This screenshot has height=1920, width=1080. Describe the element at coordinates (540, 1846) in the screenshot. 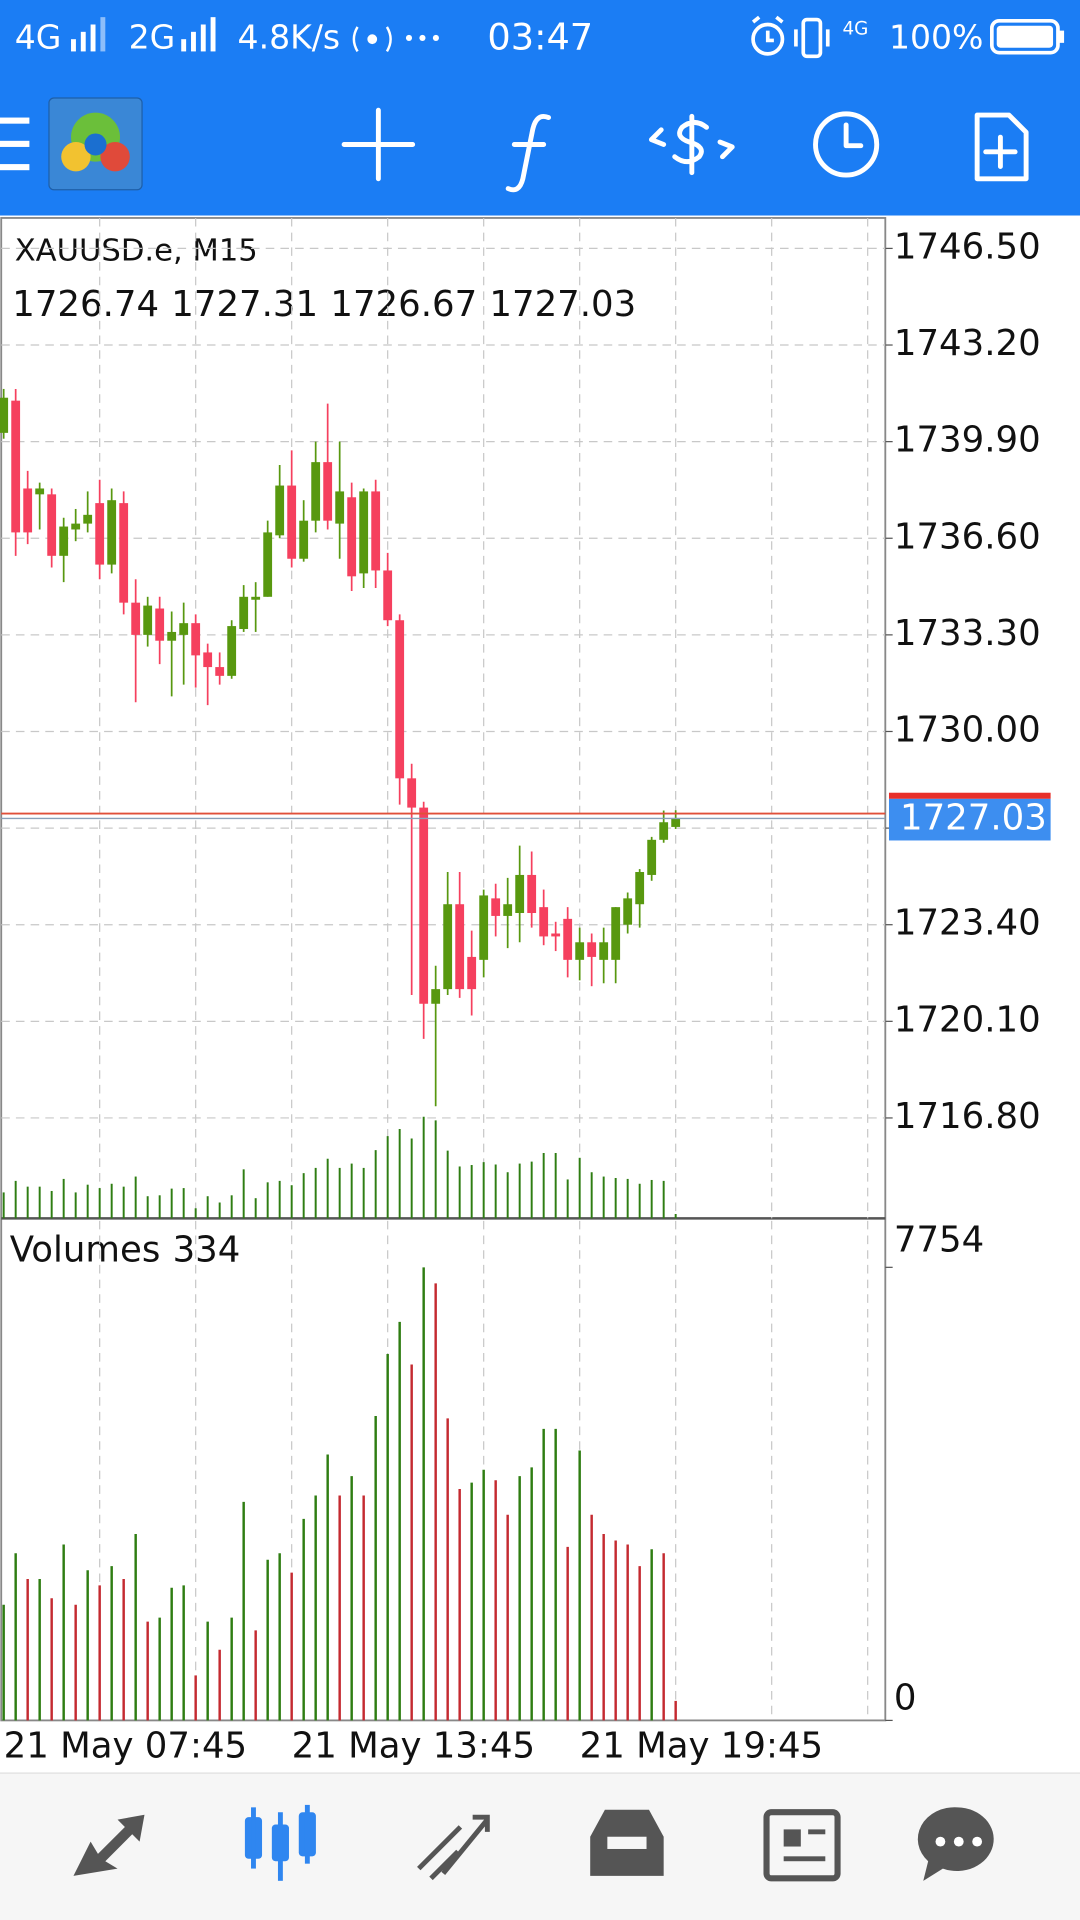

I see `bottom-nav-bg` at that location.